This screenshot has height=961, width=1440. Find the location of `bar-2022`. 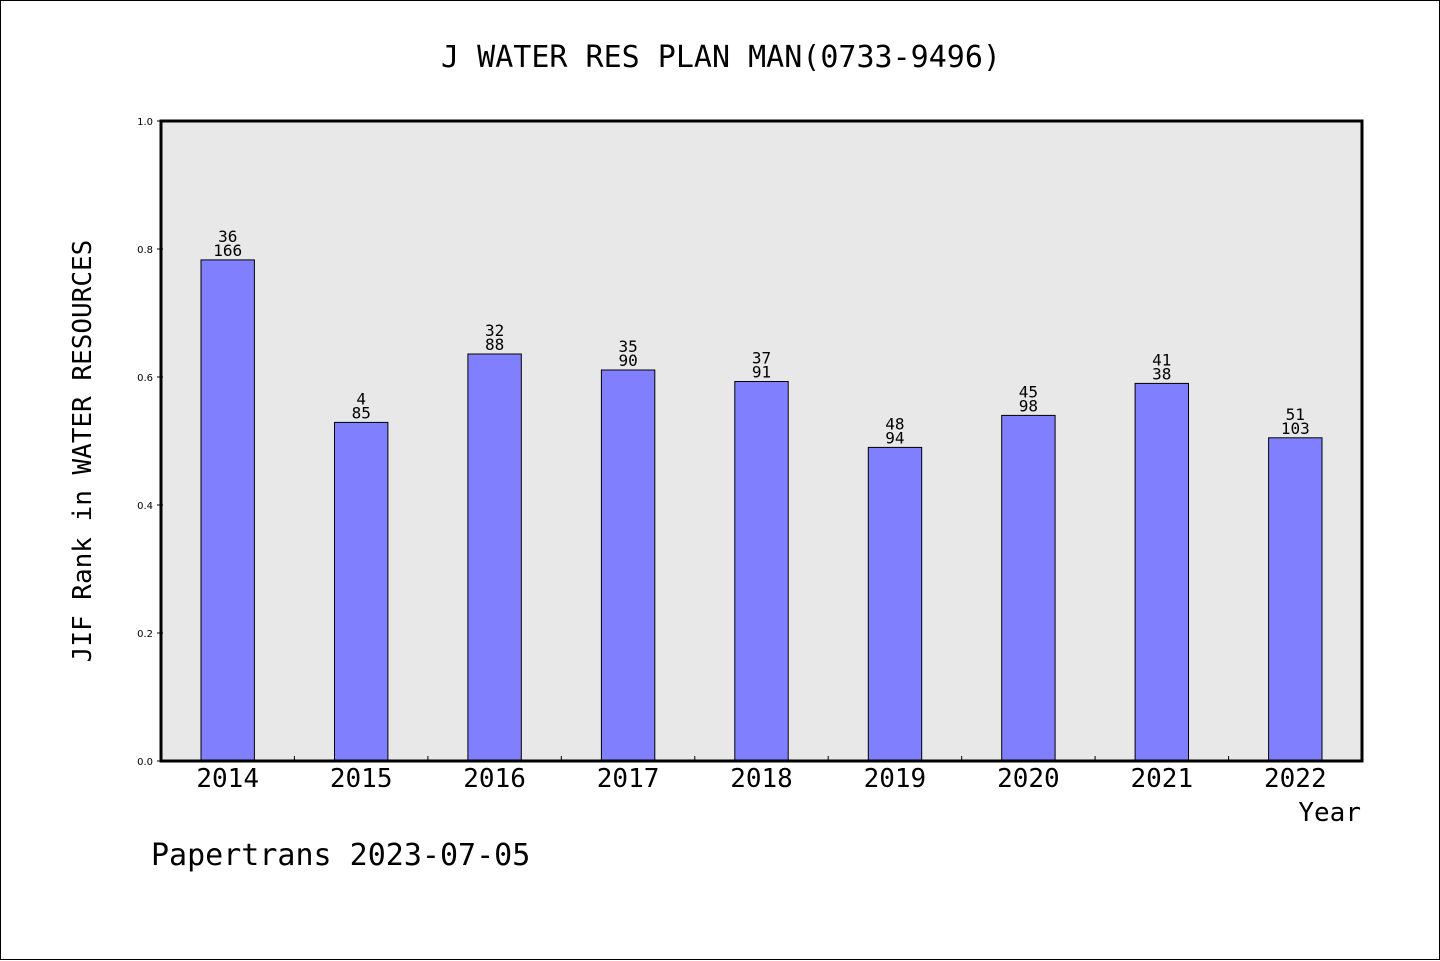

bar-2022 is located at coordinates (1295, 599).